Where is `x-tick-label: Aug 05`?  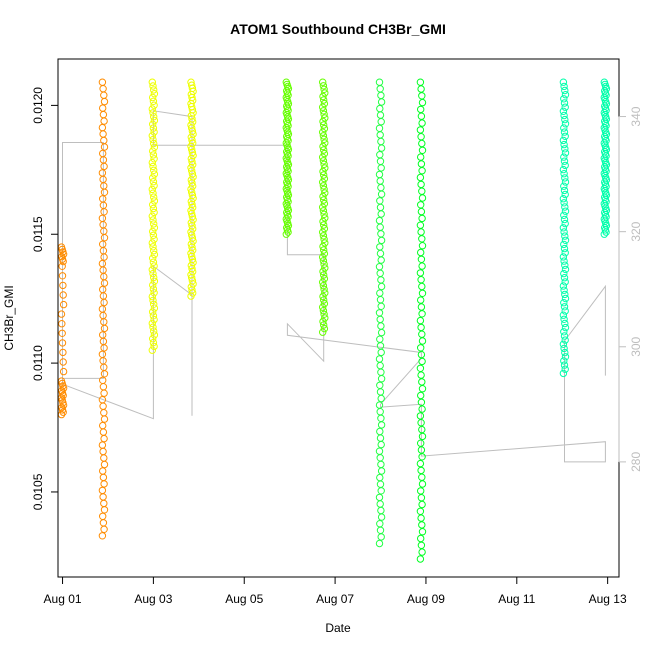 x-tick-label: Aug 05 is located at coordinates (244, 599).